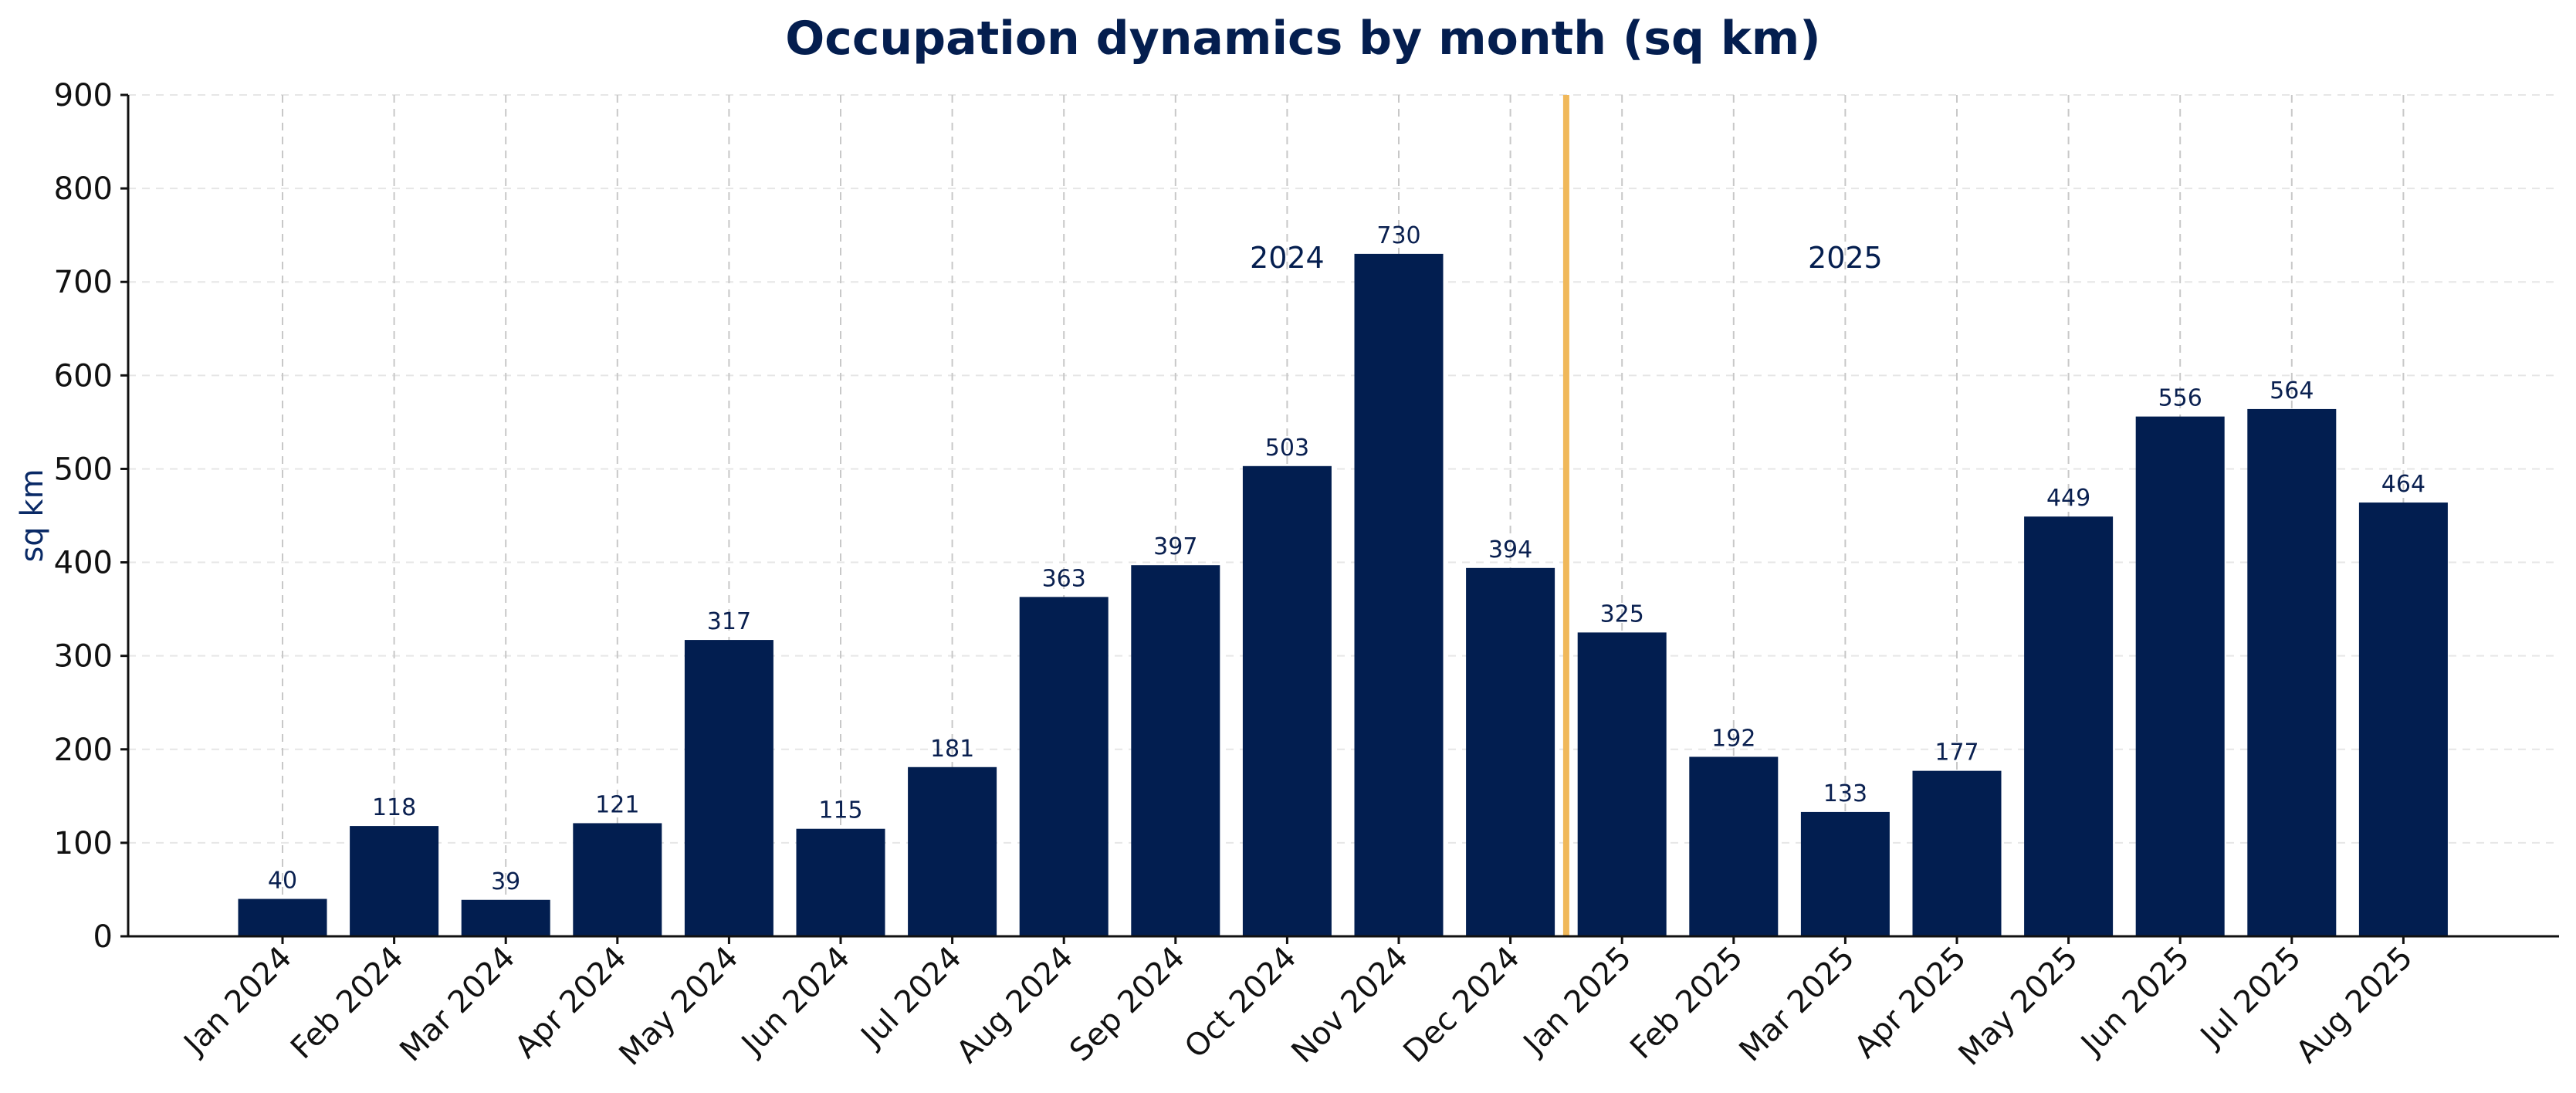 The image size is (2576, 1093). I want to click on data-label: 503, so click(1287, 448).